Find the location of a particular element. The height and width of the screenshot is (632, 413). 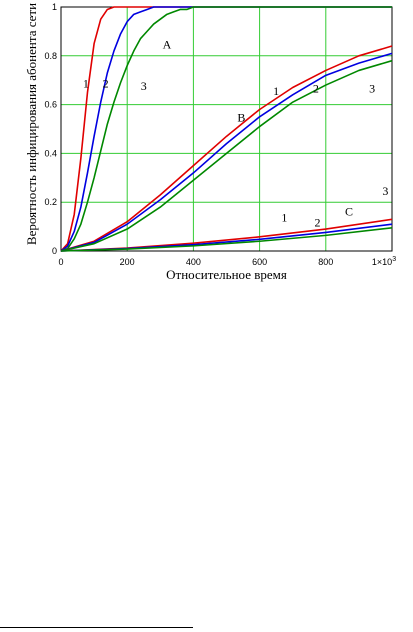

footnote-rule is located at coordinates (96, 627).